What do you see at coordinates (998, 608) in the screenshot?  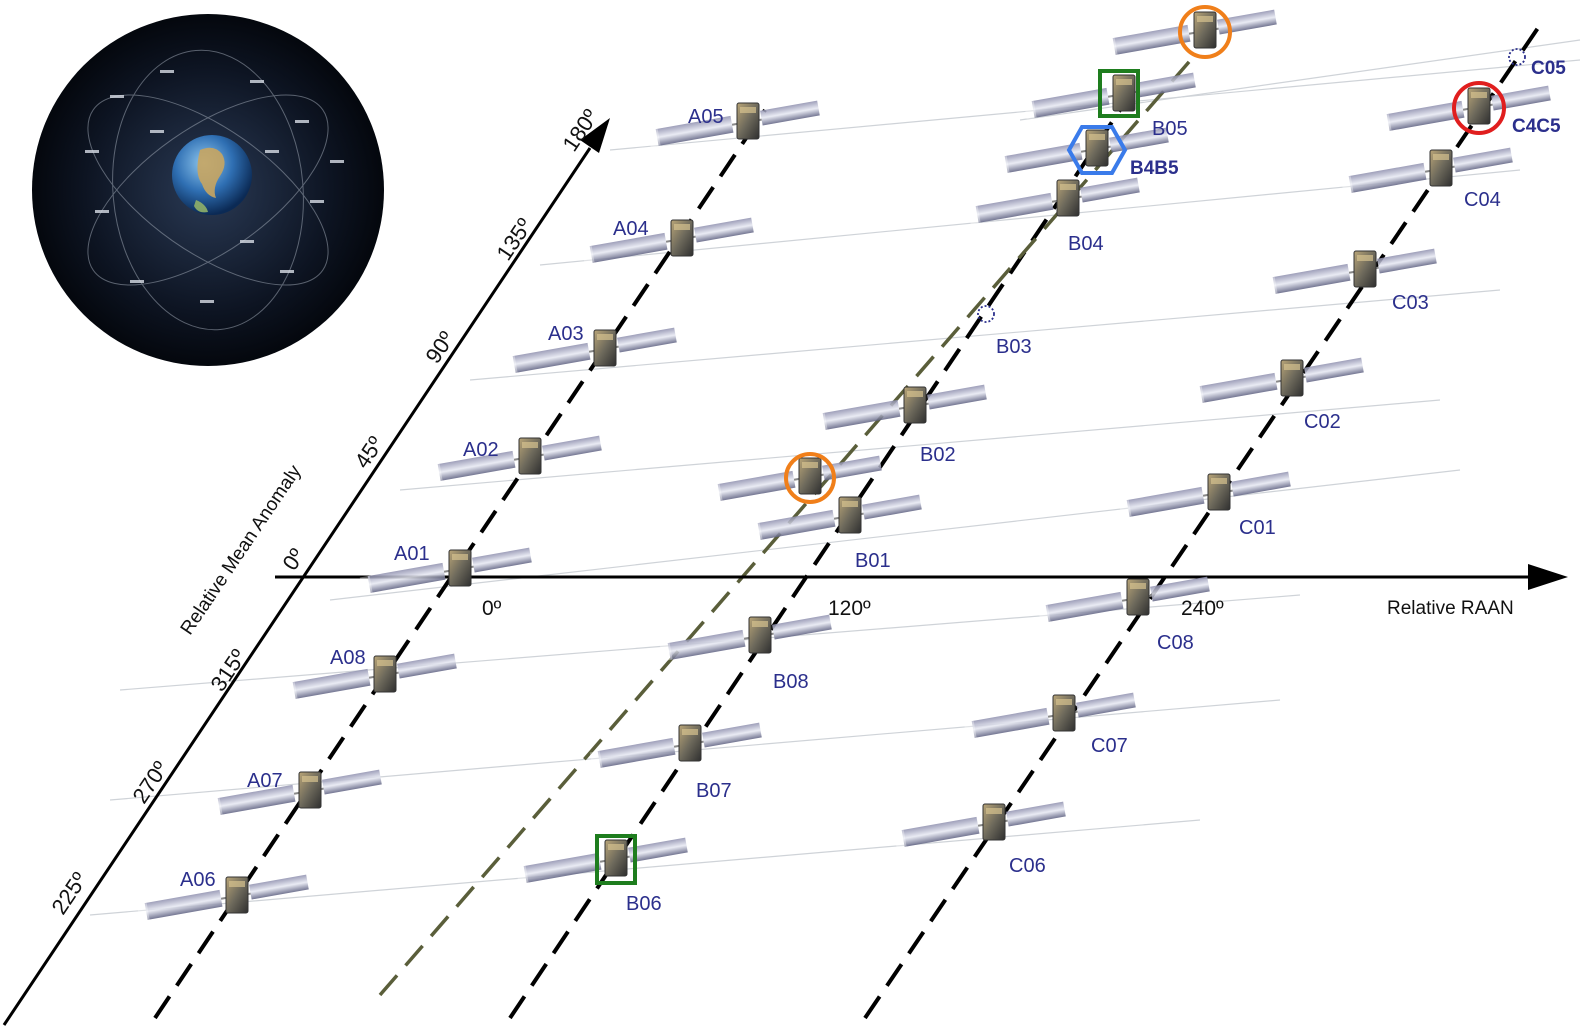 I see `x-tick-labels: 0º 120º 240º Relative RAAN` at bounding box center [998, 608].